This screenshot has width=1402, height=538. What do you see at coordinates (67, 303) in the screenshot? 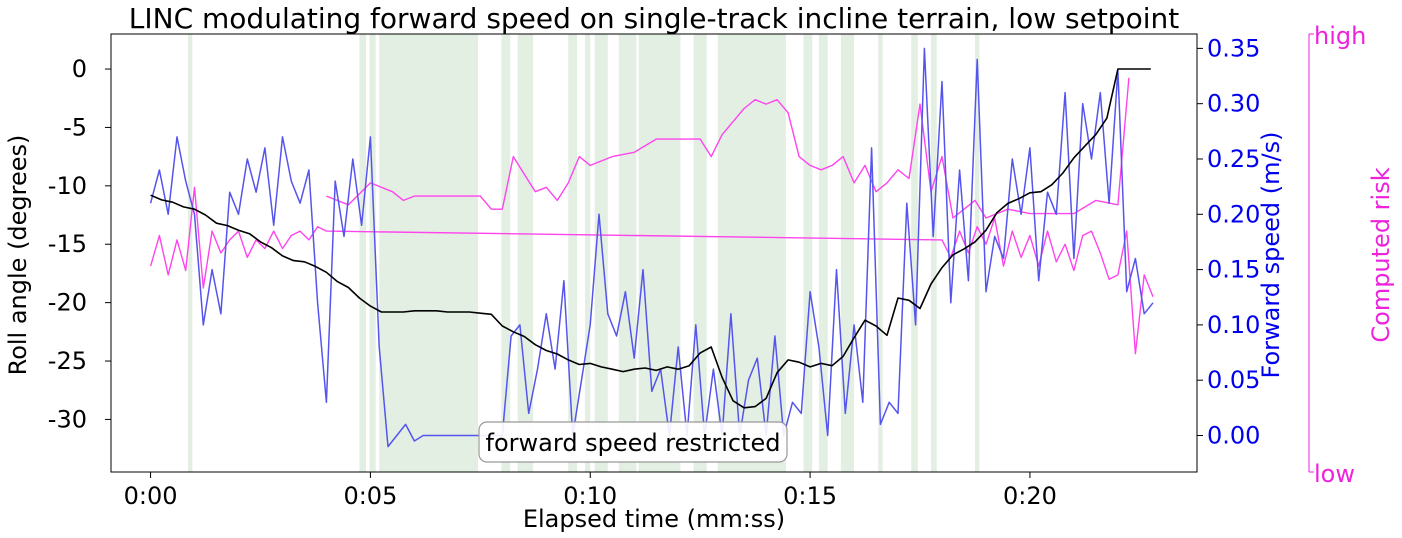
I see `y-left-tick-label-4: -20` at bounding box center [67, 303].